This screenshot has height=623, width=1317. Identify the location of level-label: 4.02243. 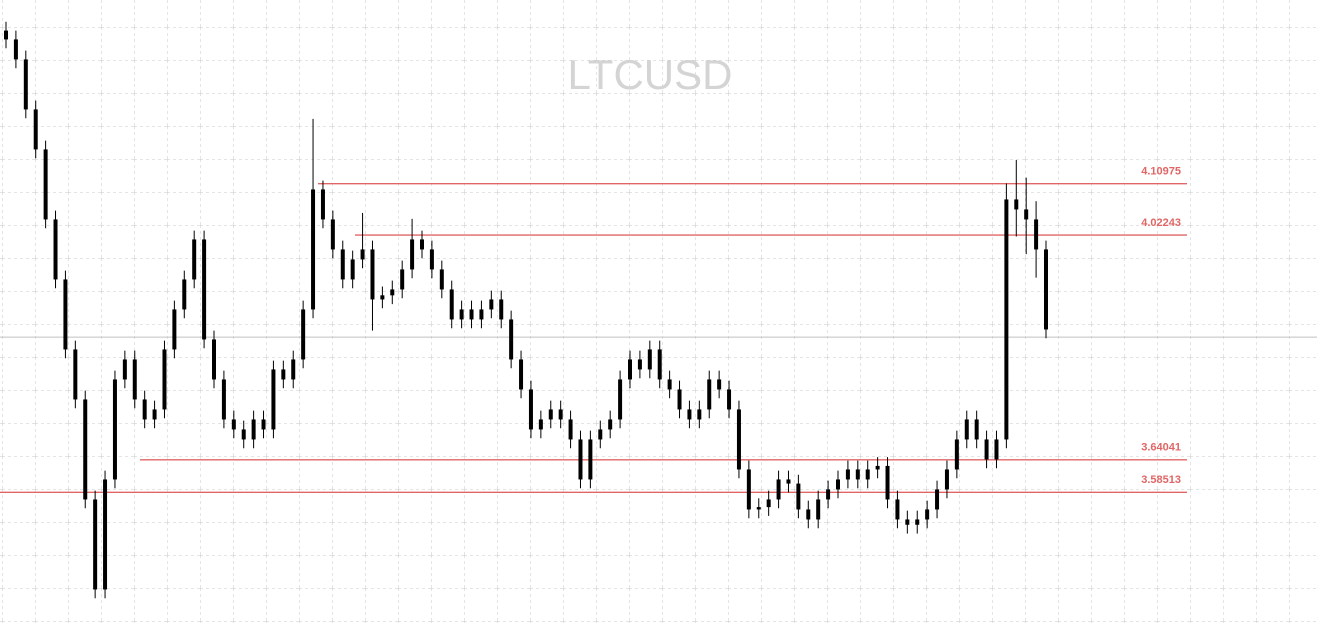
(1161, 223).